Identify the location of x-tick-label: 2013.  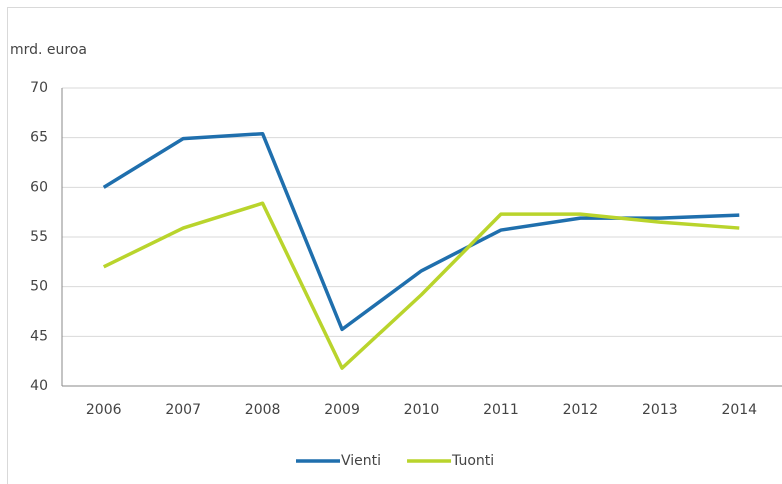
(660, 410).